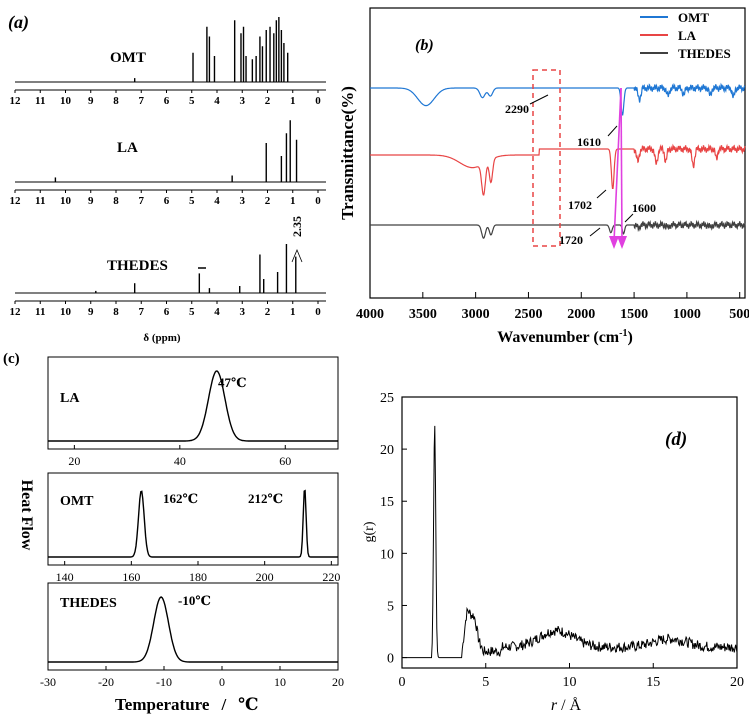 The height and width of the screenshot is (717, 749). What do you see at coordinates (704, 53) in the screenshot?
I see `legend-label-thedes: THEDES` at bounding box center [704, 53].